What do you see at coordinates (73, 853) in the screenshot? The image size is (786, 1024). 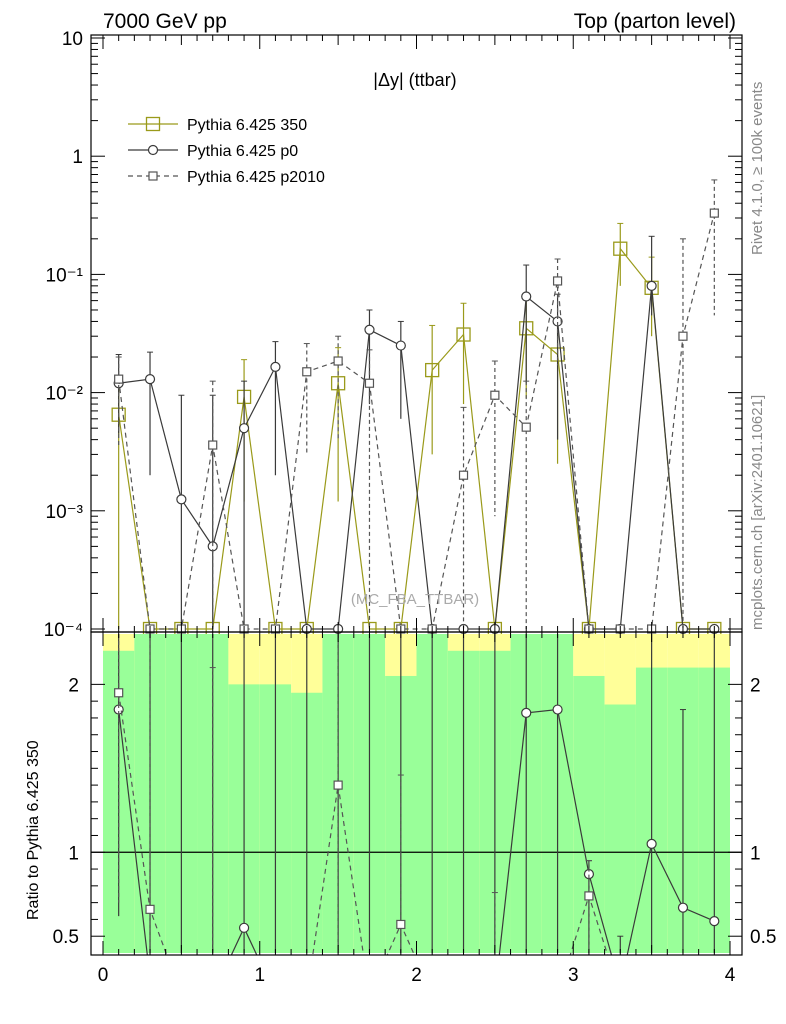 I see `ratio-y-tick-label: 1` at bounding box center [73, 853].